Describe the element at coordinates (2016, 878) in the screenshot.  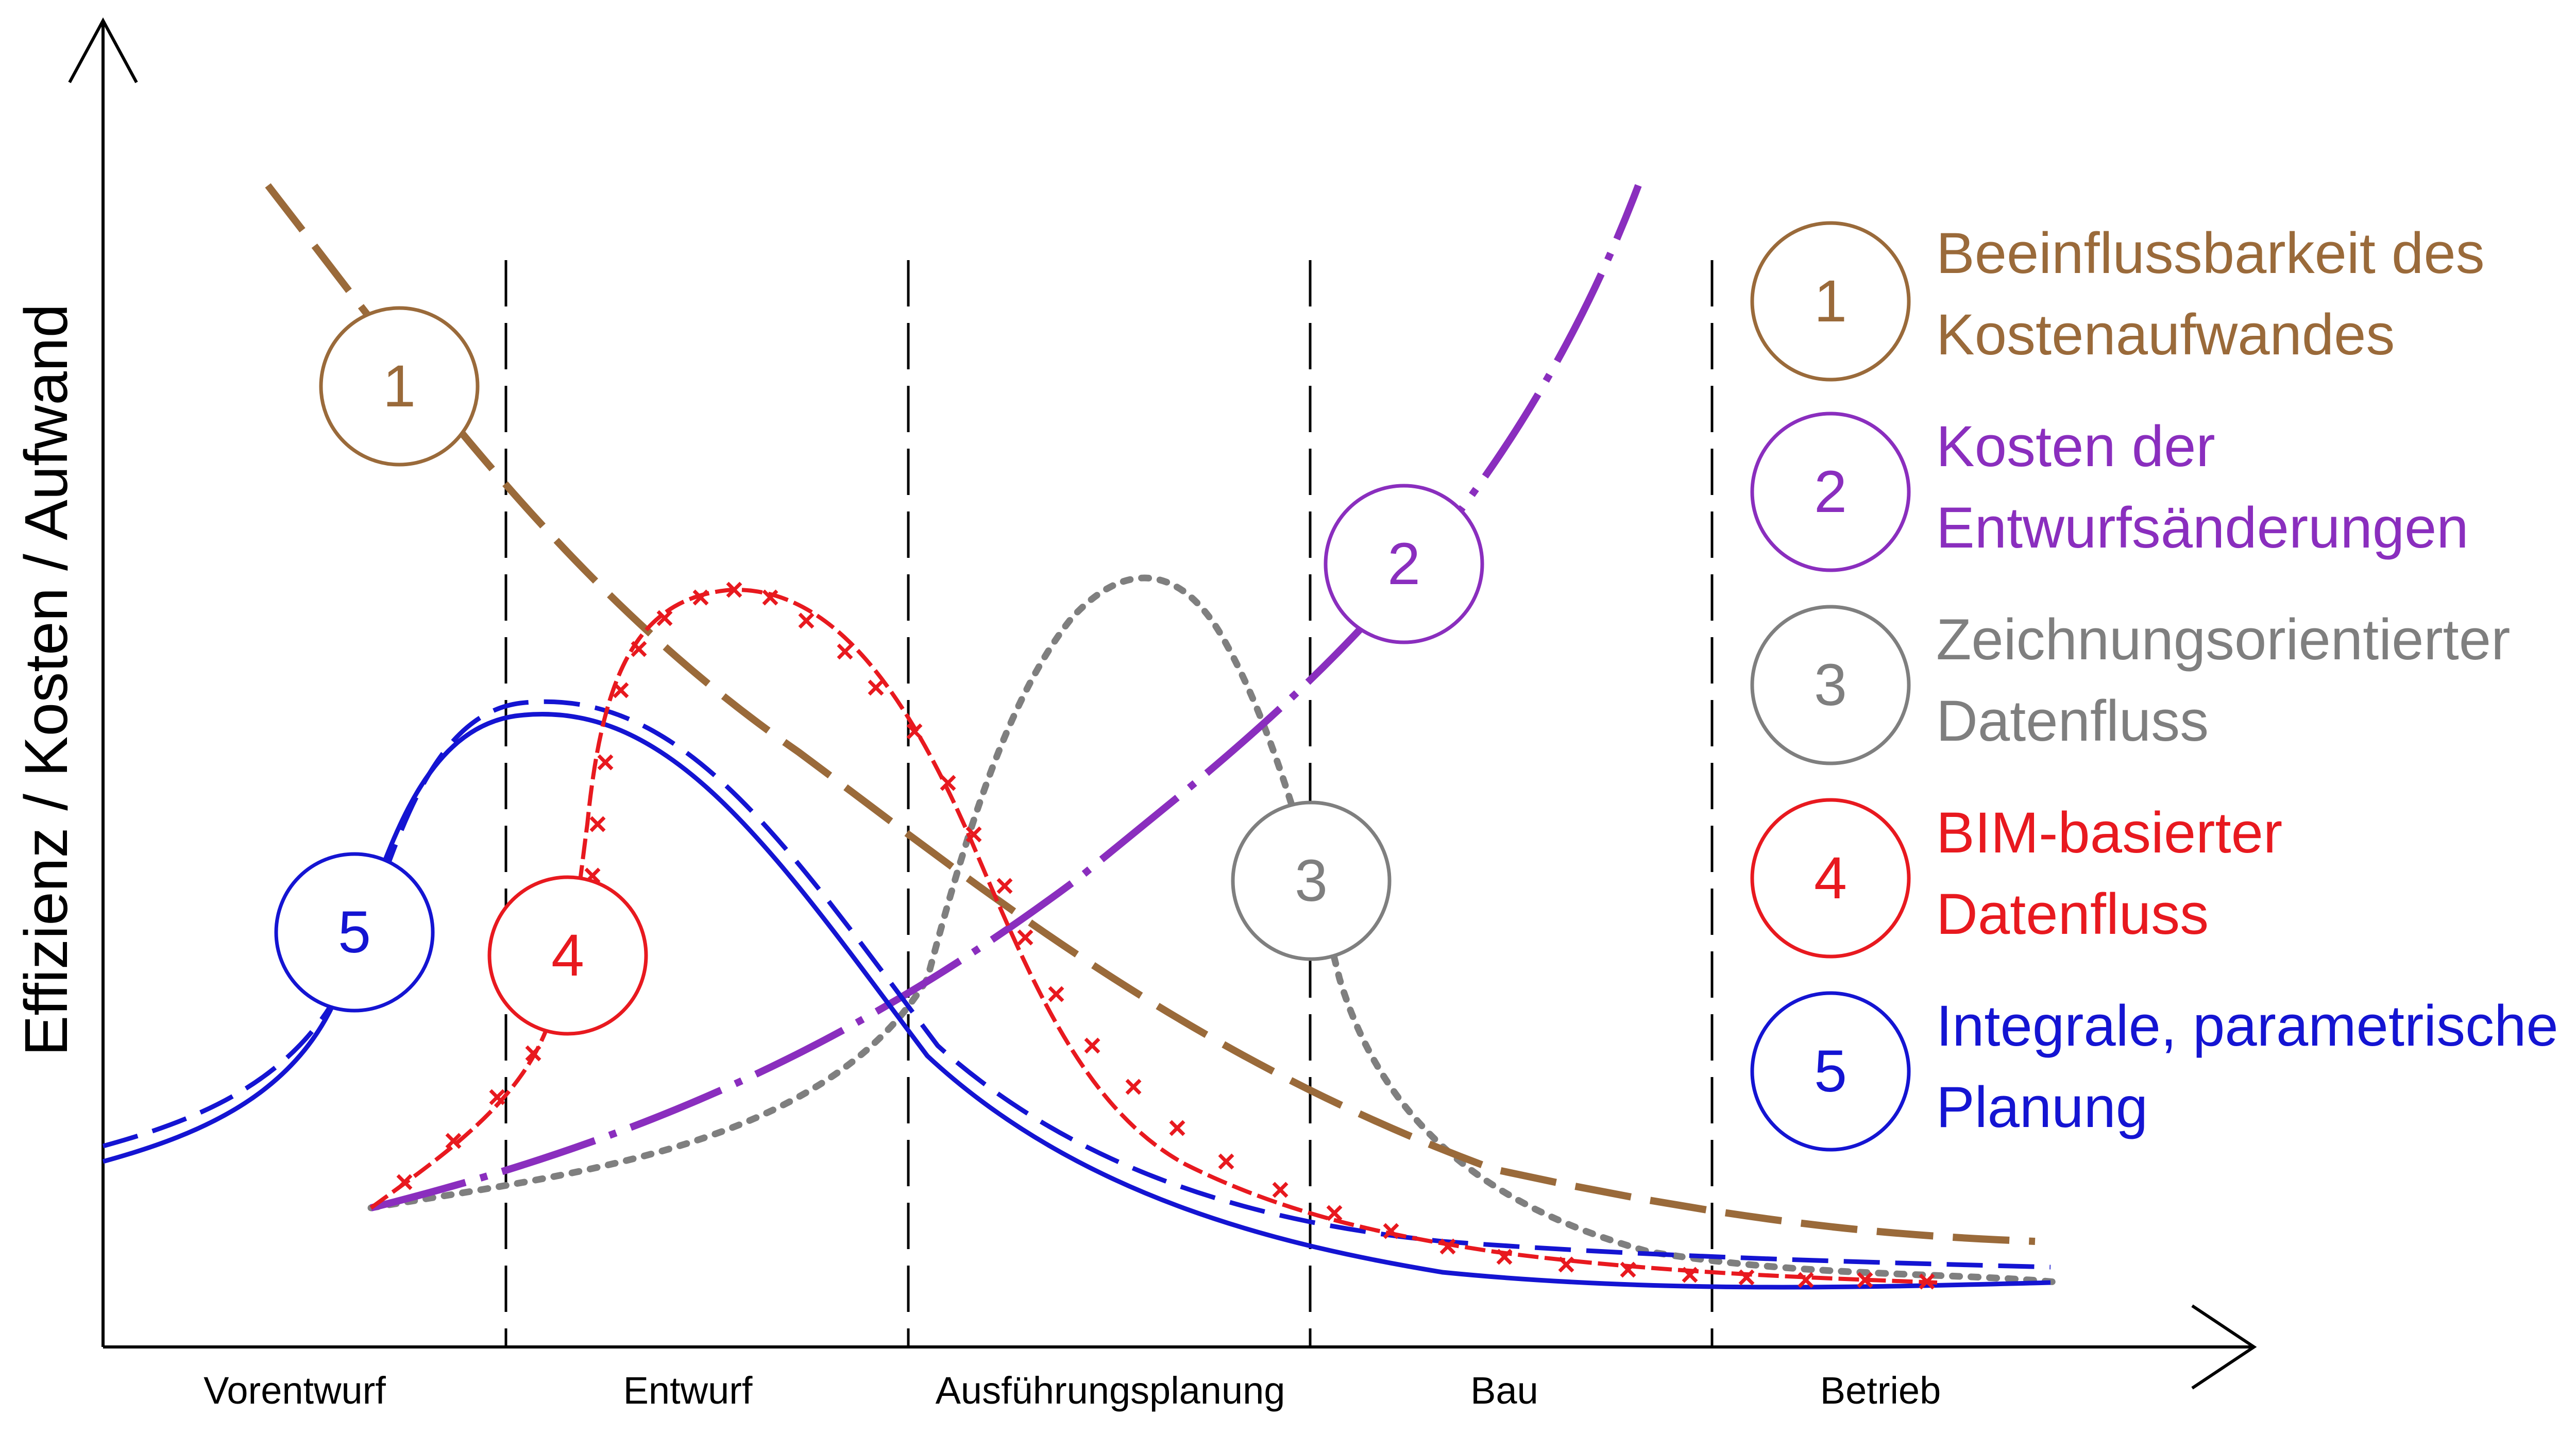
I see `legend-item-4: 4 BIM-basierter Datenfluss` at that location.